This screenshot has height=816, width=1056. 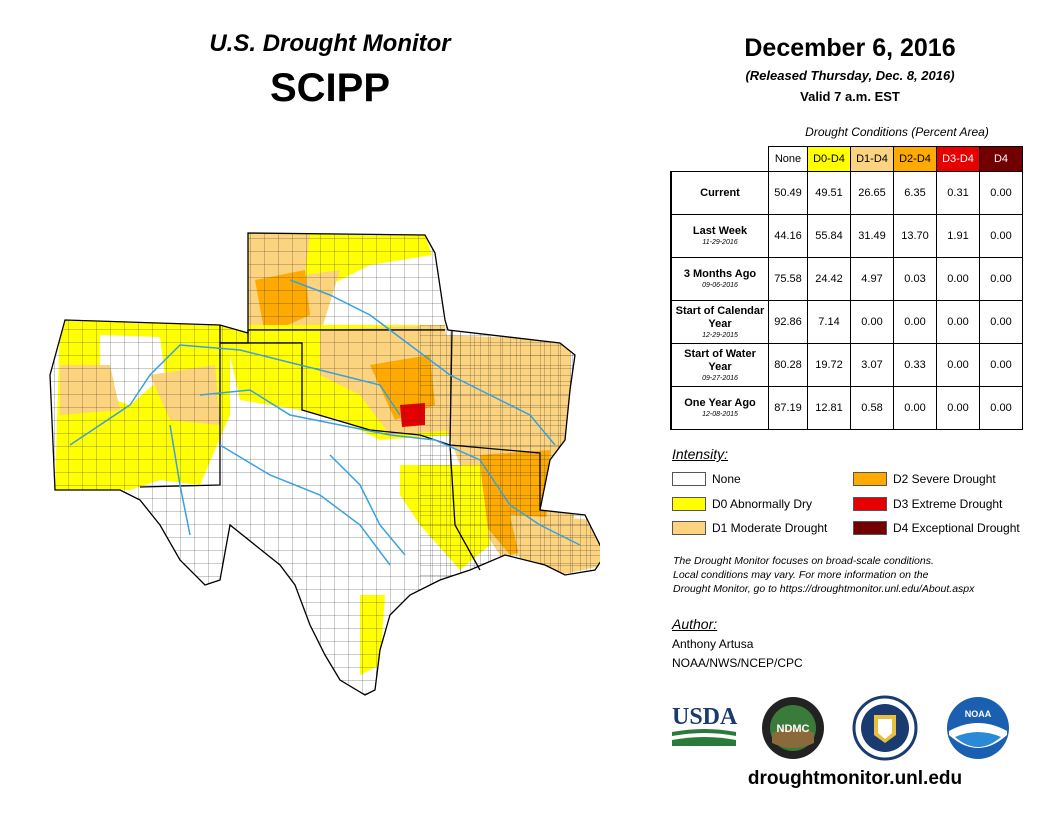 What do you see at coordinates (719, 408) in the screenshot?
I see `row-label: One Year Ago 12-08-2015` at bounding box center [719, 408].